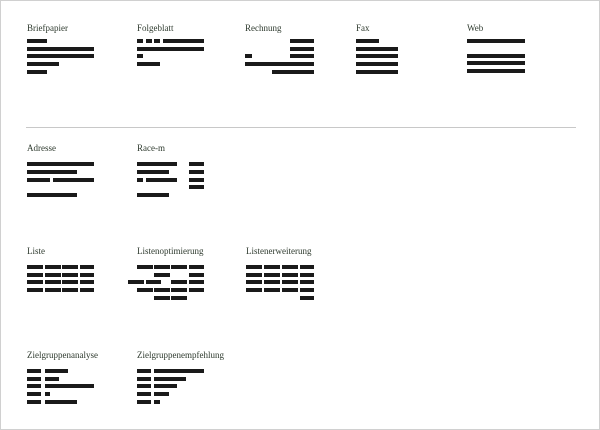 This screenshot has width=600, height=430. I want to click on template-label: Liste, so click(36, 251).